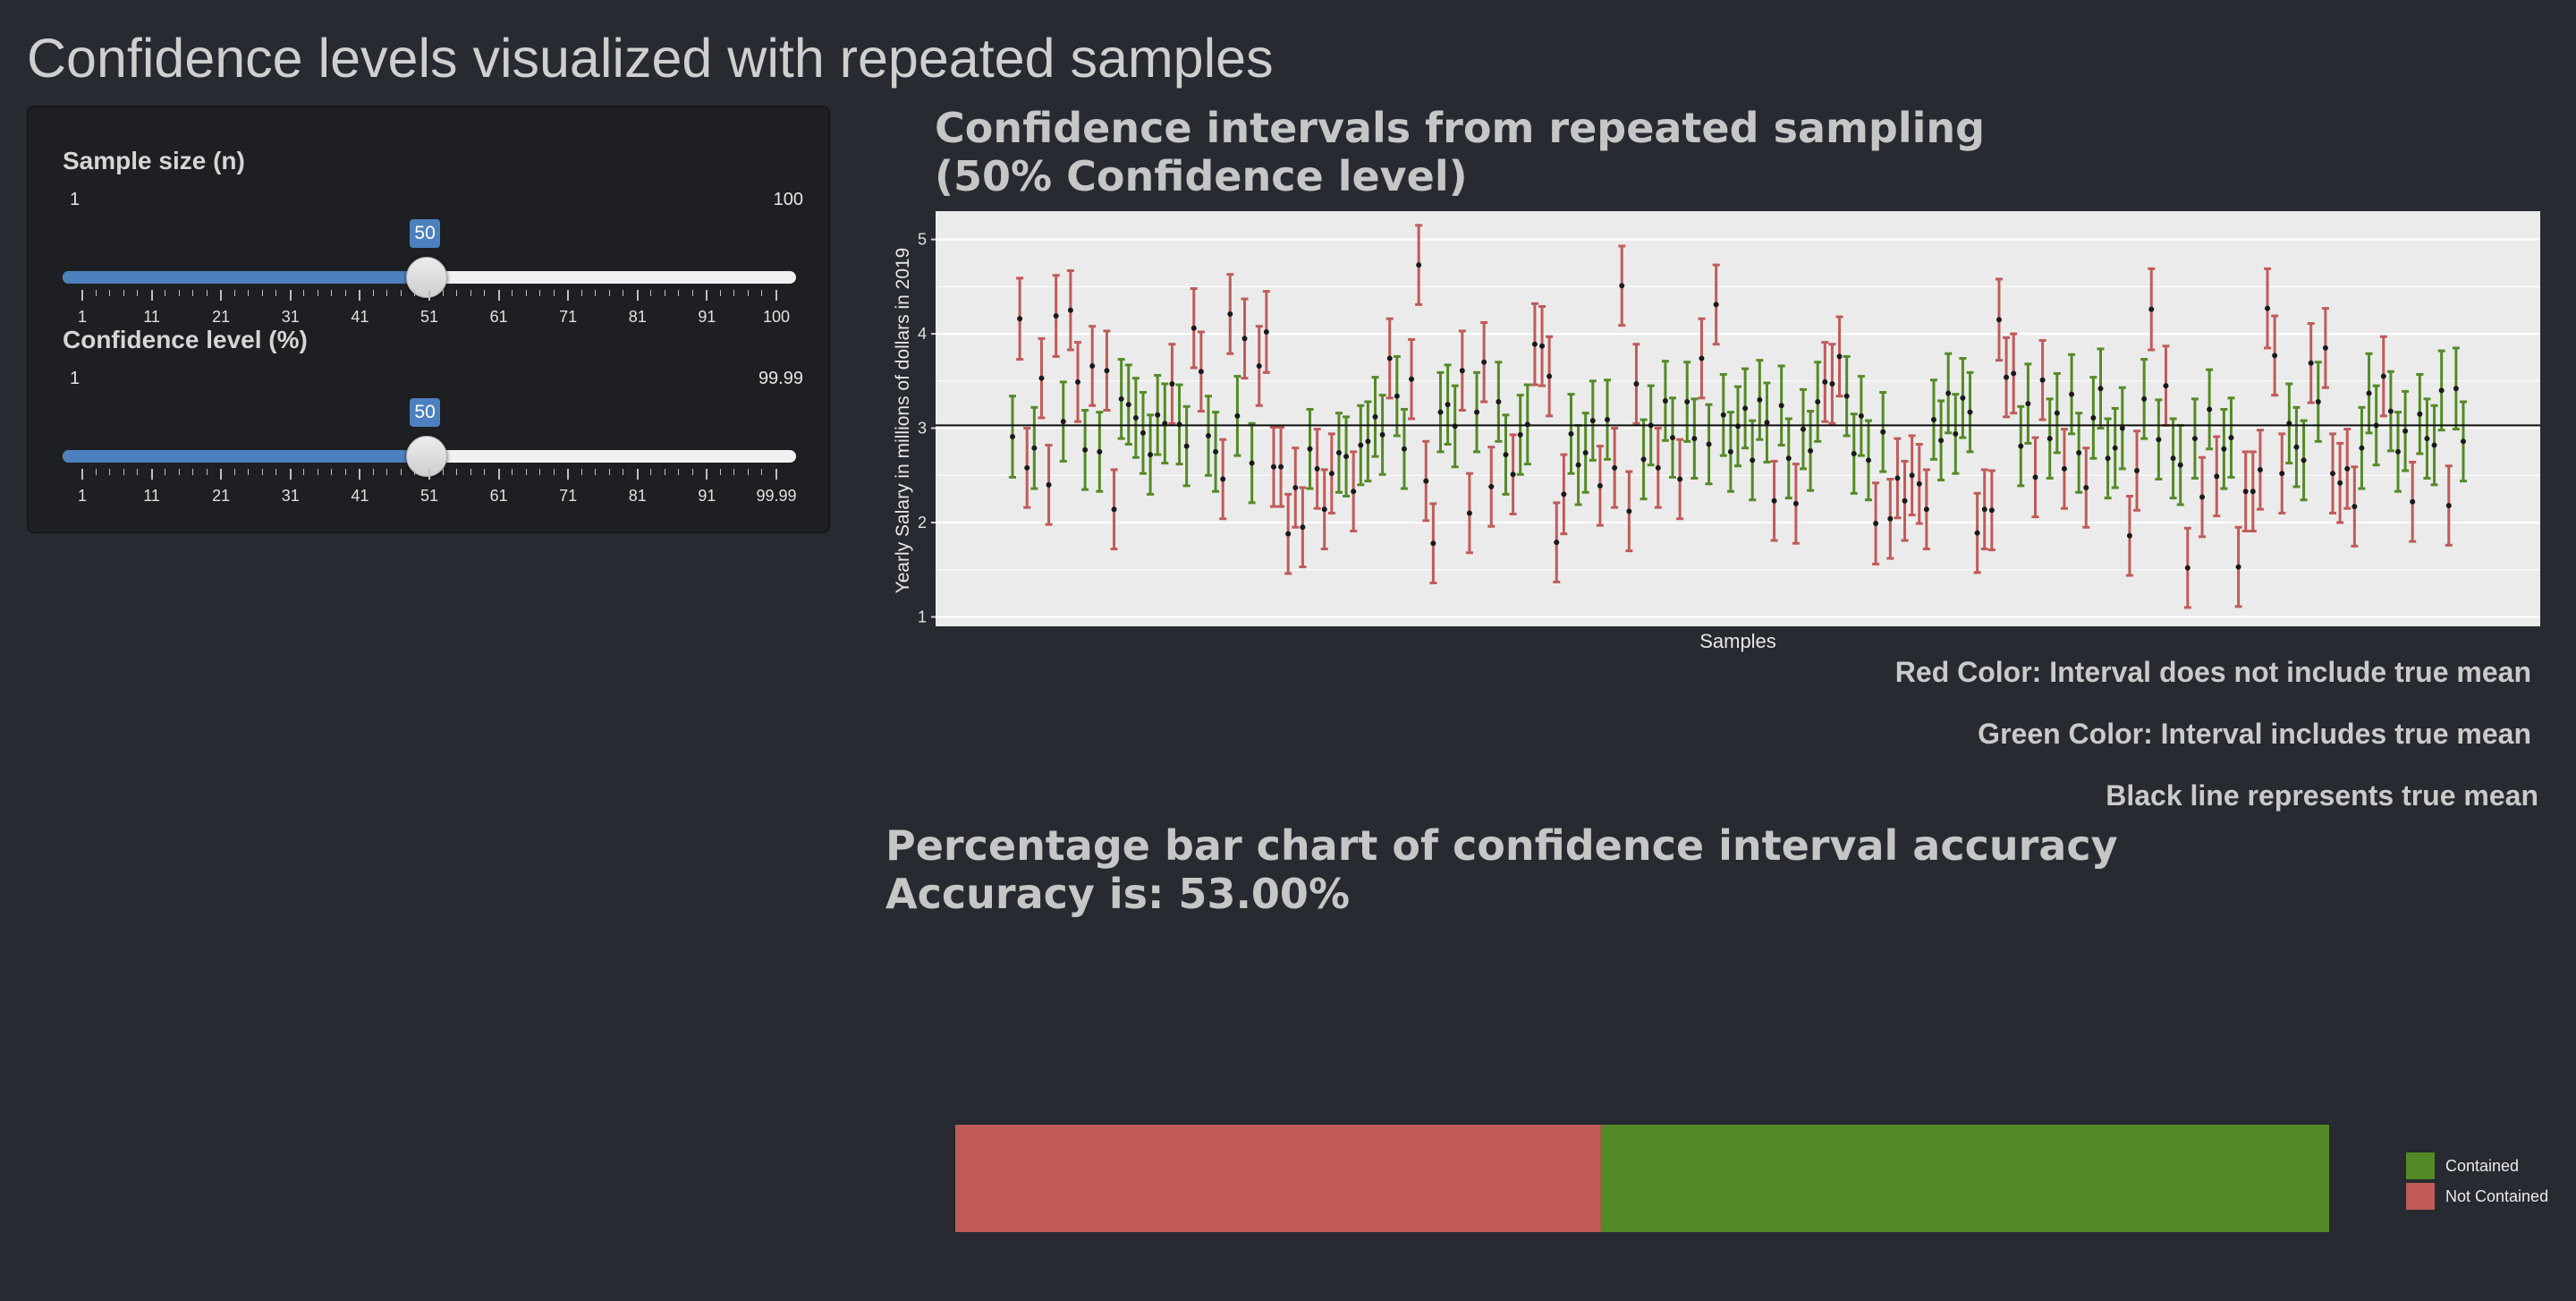 This screenshot has height=1301, width=2576. I want to click on y-tick-label: 3, so click(922, 429).